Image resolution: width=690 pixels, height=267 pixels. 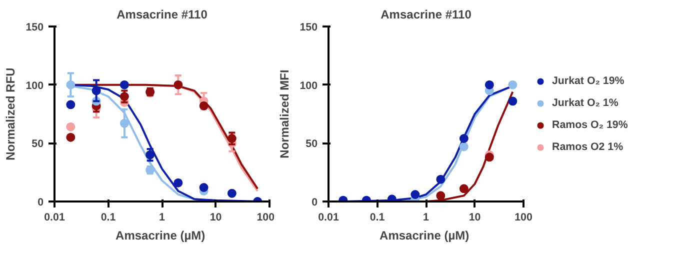 What do you see at coordinates (585, 102) in the screenshot?
I see `legend-label: Jurkat O₂ 1%` at bounding box center [585, 102].